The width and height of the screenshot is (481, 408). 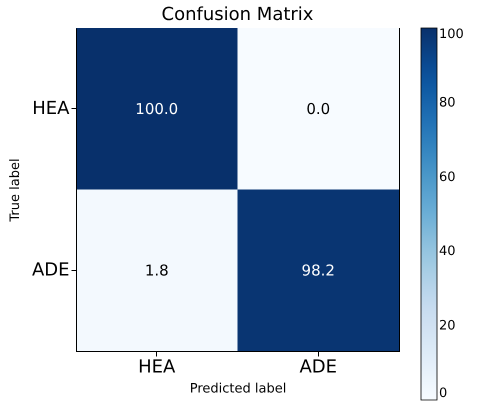 What do you see at coordinates (451, 34) in the screenshot?
I see `color-bar-label: 100` at bounding box center [451, 34].